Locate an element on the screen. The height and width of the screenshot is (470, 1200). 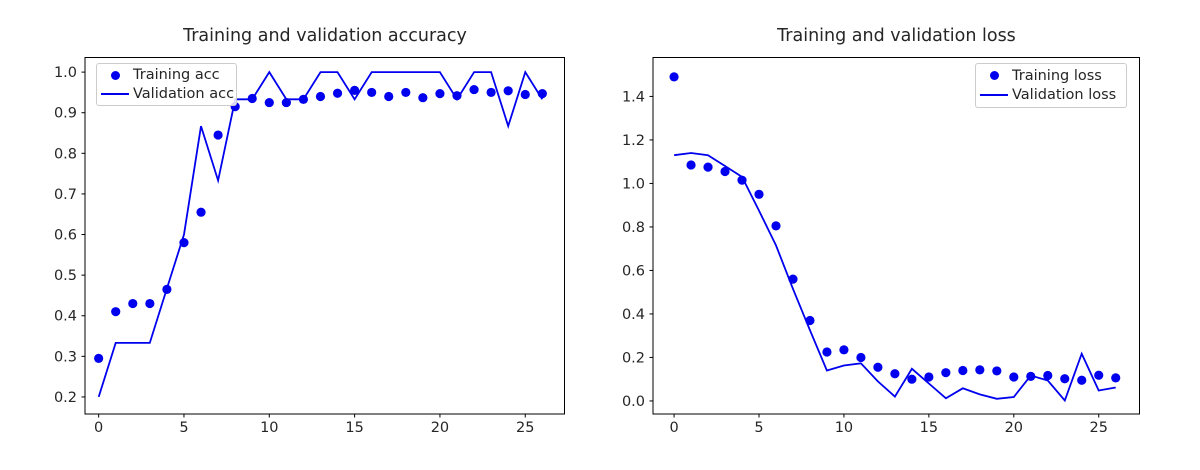
y-tick-label: 0.5 is located at coordinates (65, 276).